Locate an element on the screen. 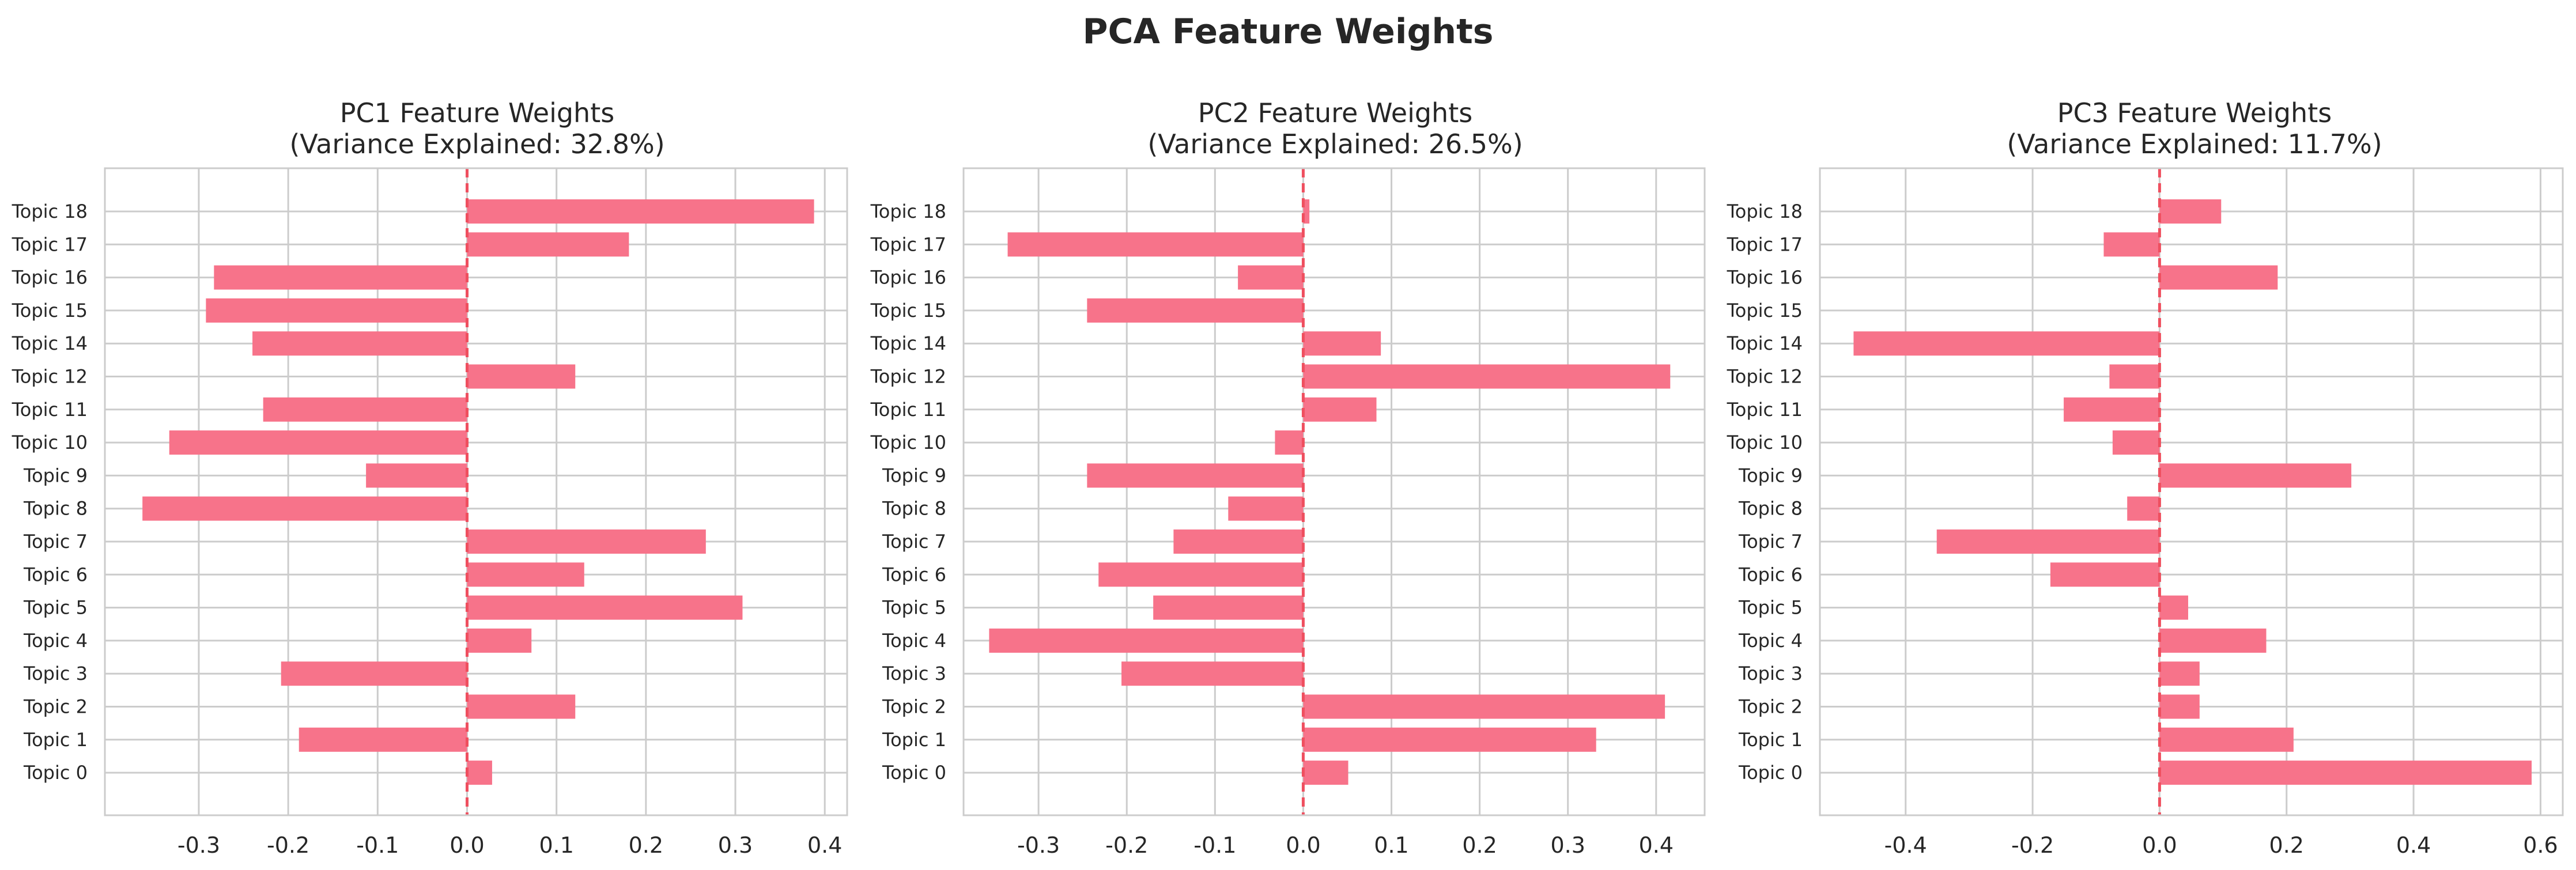 Image resolution: width=2576 pixels, height=870 pixels. pc2-xtick-label: -0.1 is located at coordinates (1214, 845).